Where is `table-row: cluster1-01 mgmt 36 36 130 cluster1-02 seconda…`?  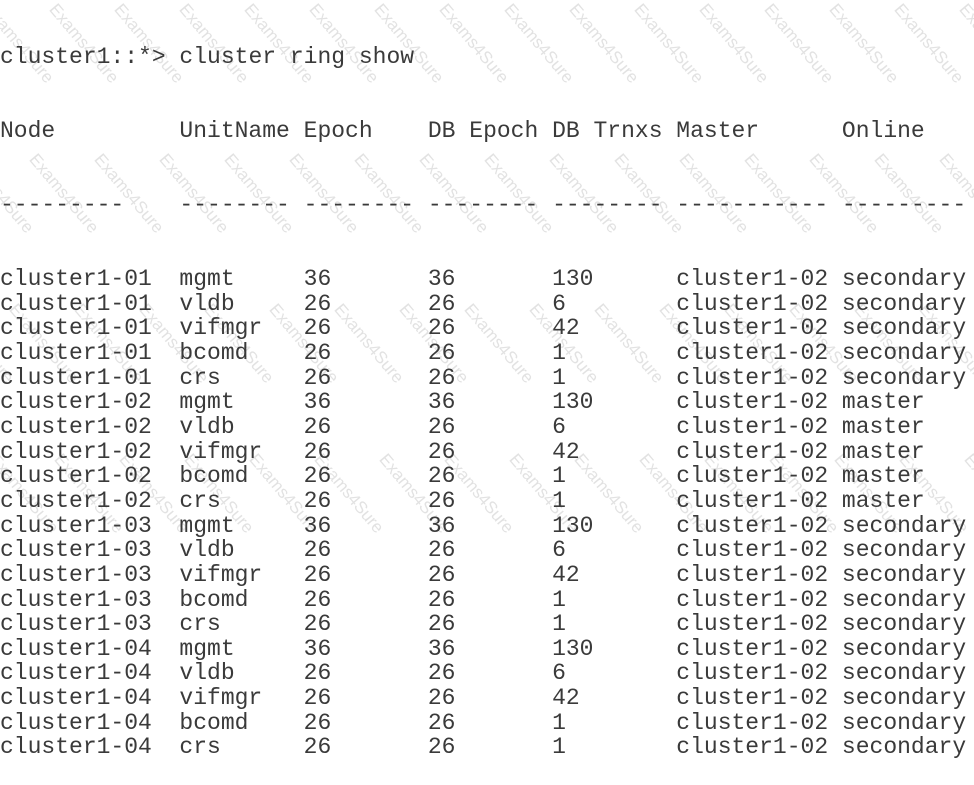
table-row: cluster1-01 mgmt 36 36 130 cluster1-02 seconda… is located at coordinates (487, 279).